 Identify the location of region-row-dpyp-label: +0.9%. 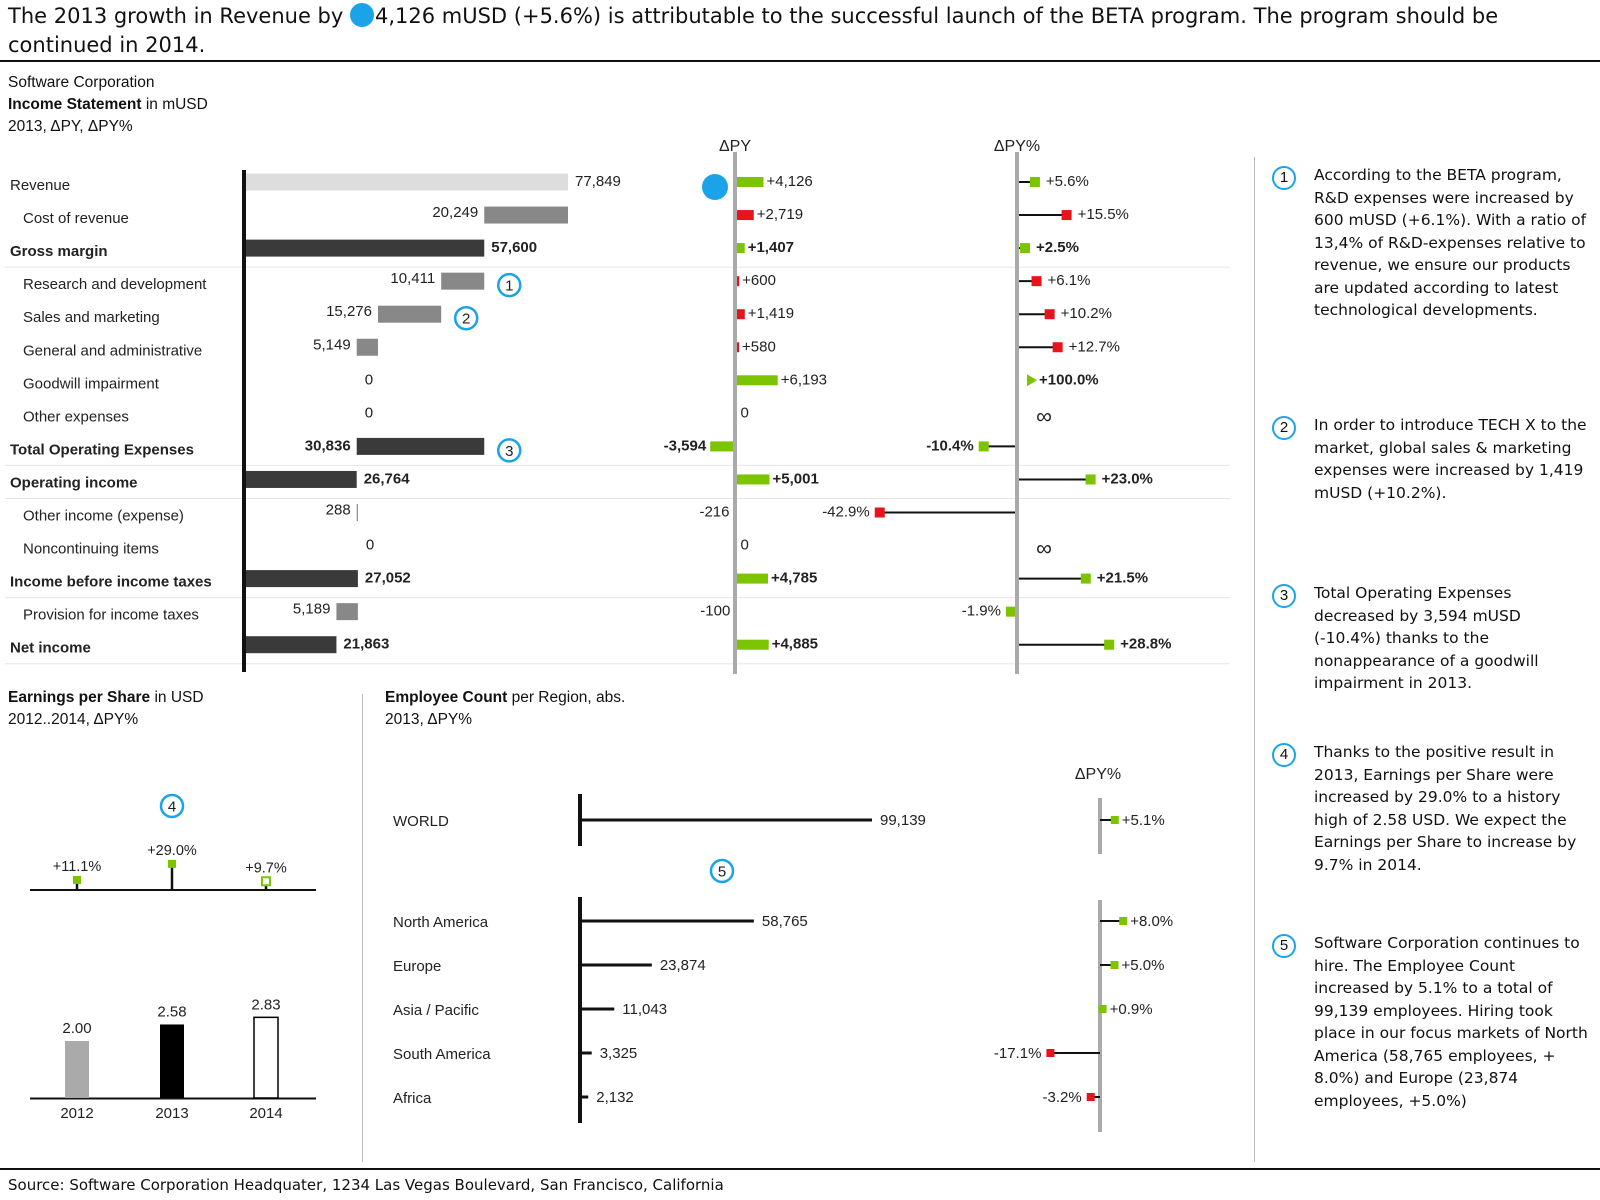
(1131, 1009).